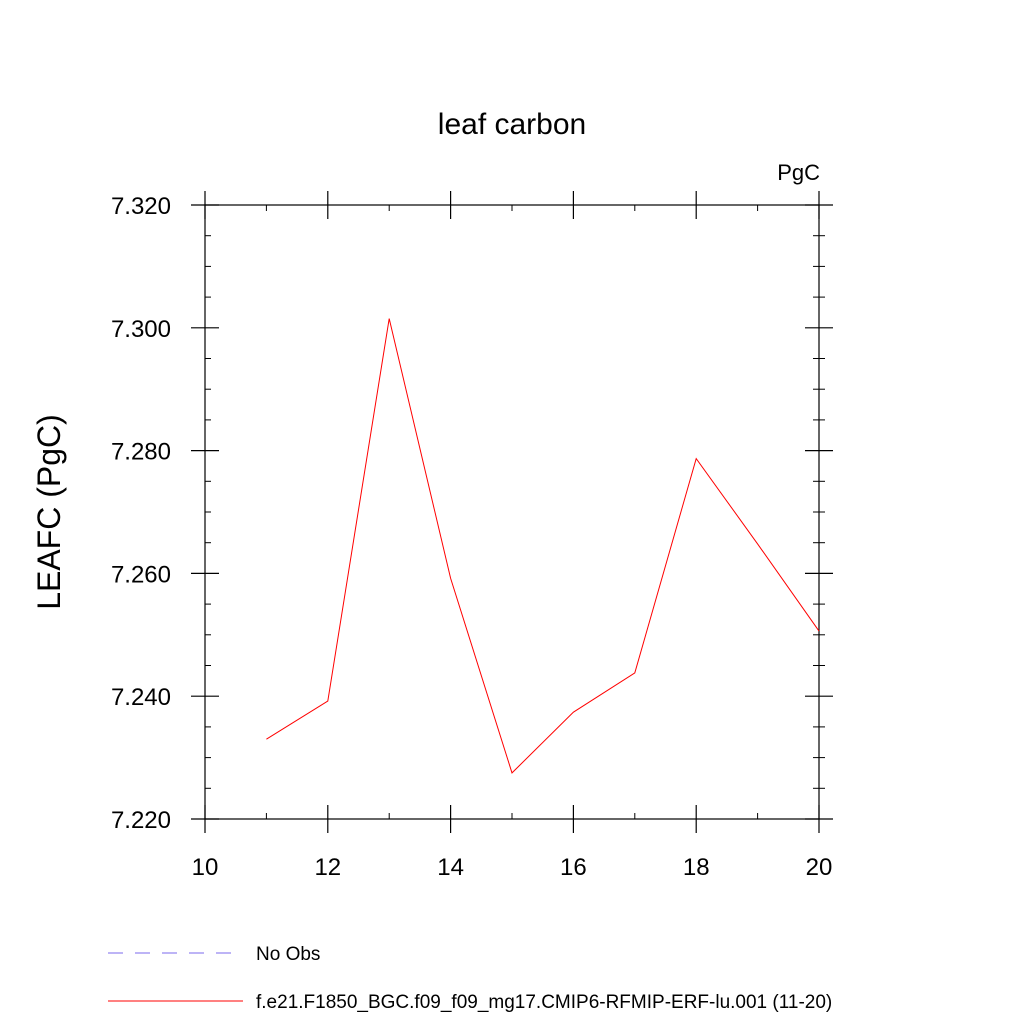  I want to click on chart-title: leaf carbon, so click(512, 124).